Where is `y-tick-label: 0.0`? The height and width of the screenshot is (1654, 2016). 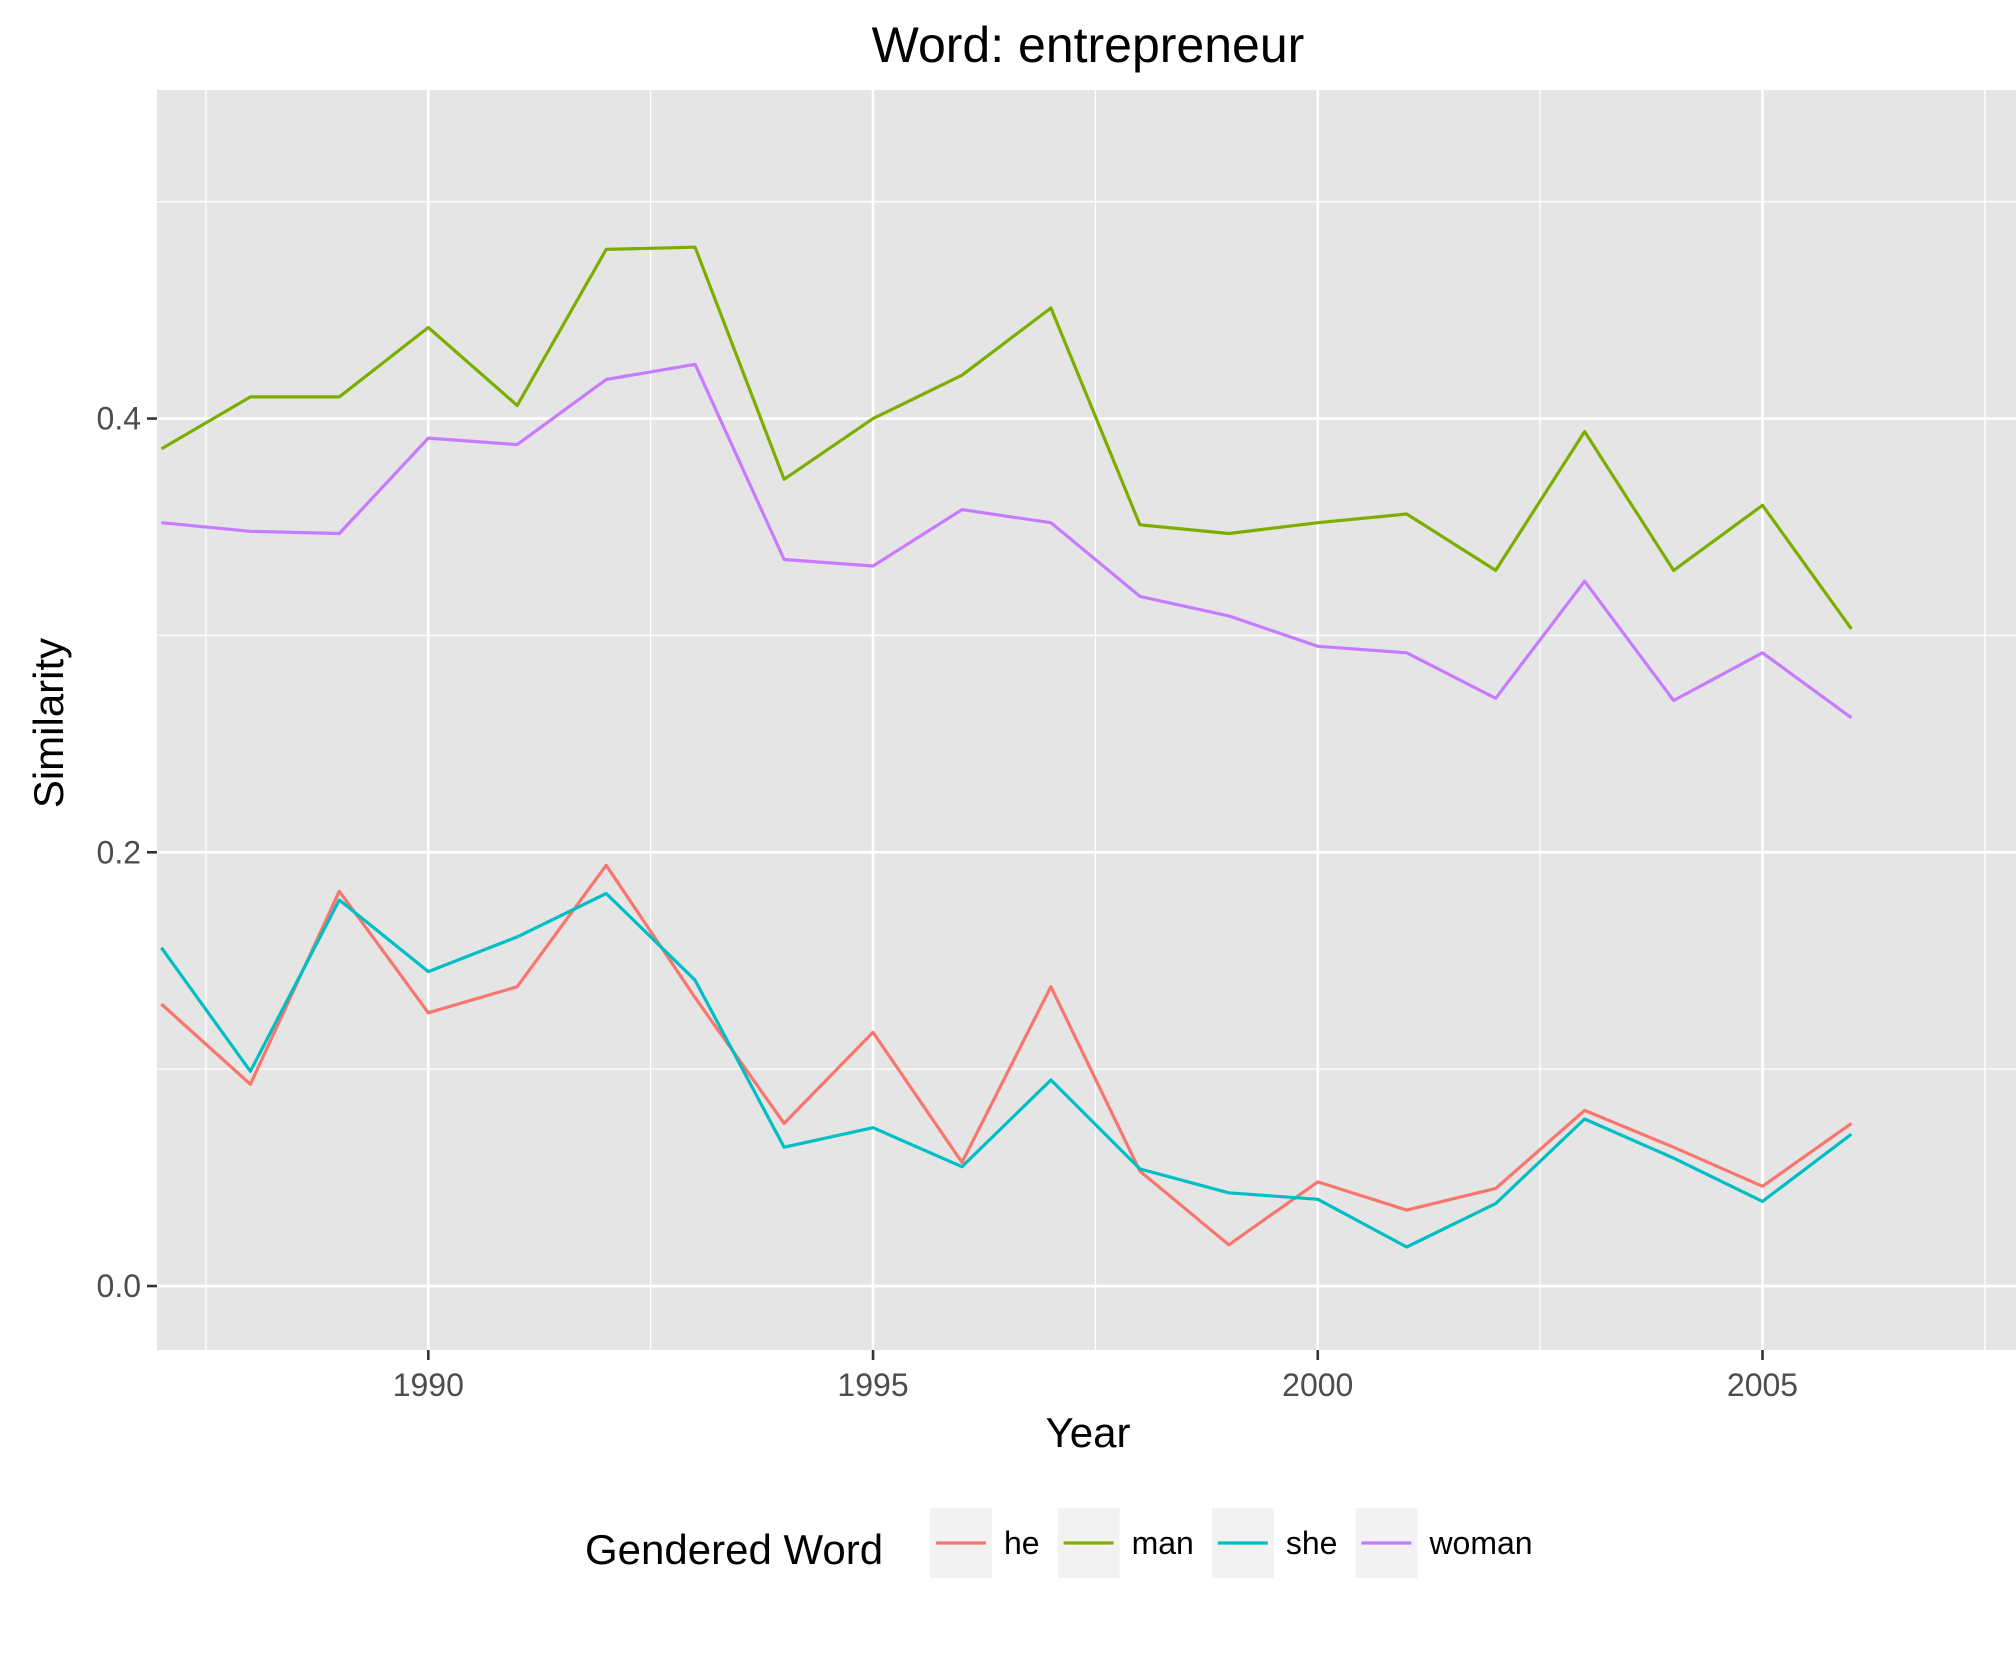 y-tick-label: 0.0 is located at coordinates (119, 1286).